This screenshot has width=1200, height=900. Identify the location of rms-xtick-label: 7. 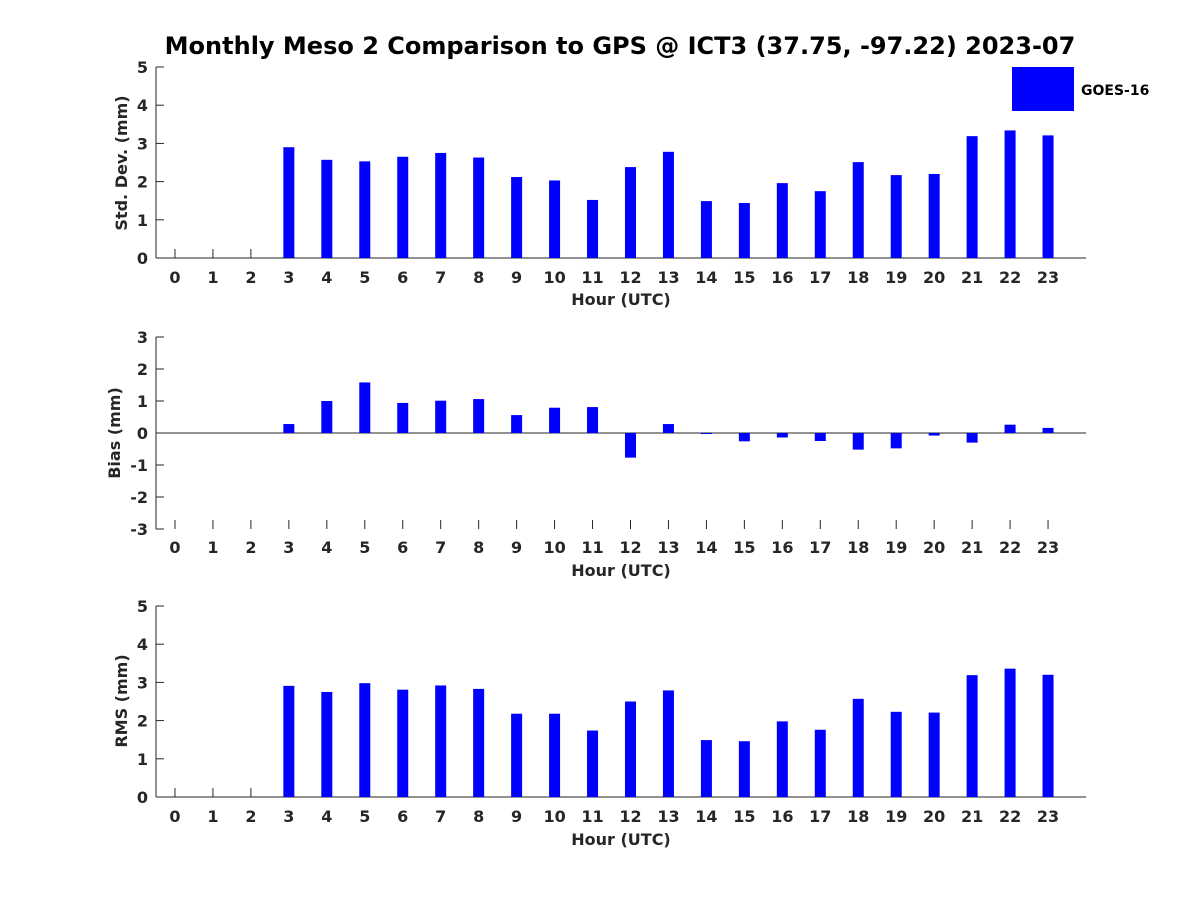
(440, 816).